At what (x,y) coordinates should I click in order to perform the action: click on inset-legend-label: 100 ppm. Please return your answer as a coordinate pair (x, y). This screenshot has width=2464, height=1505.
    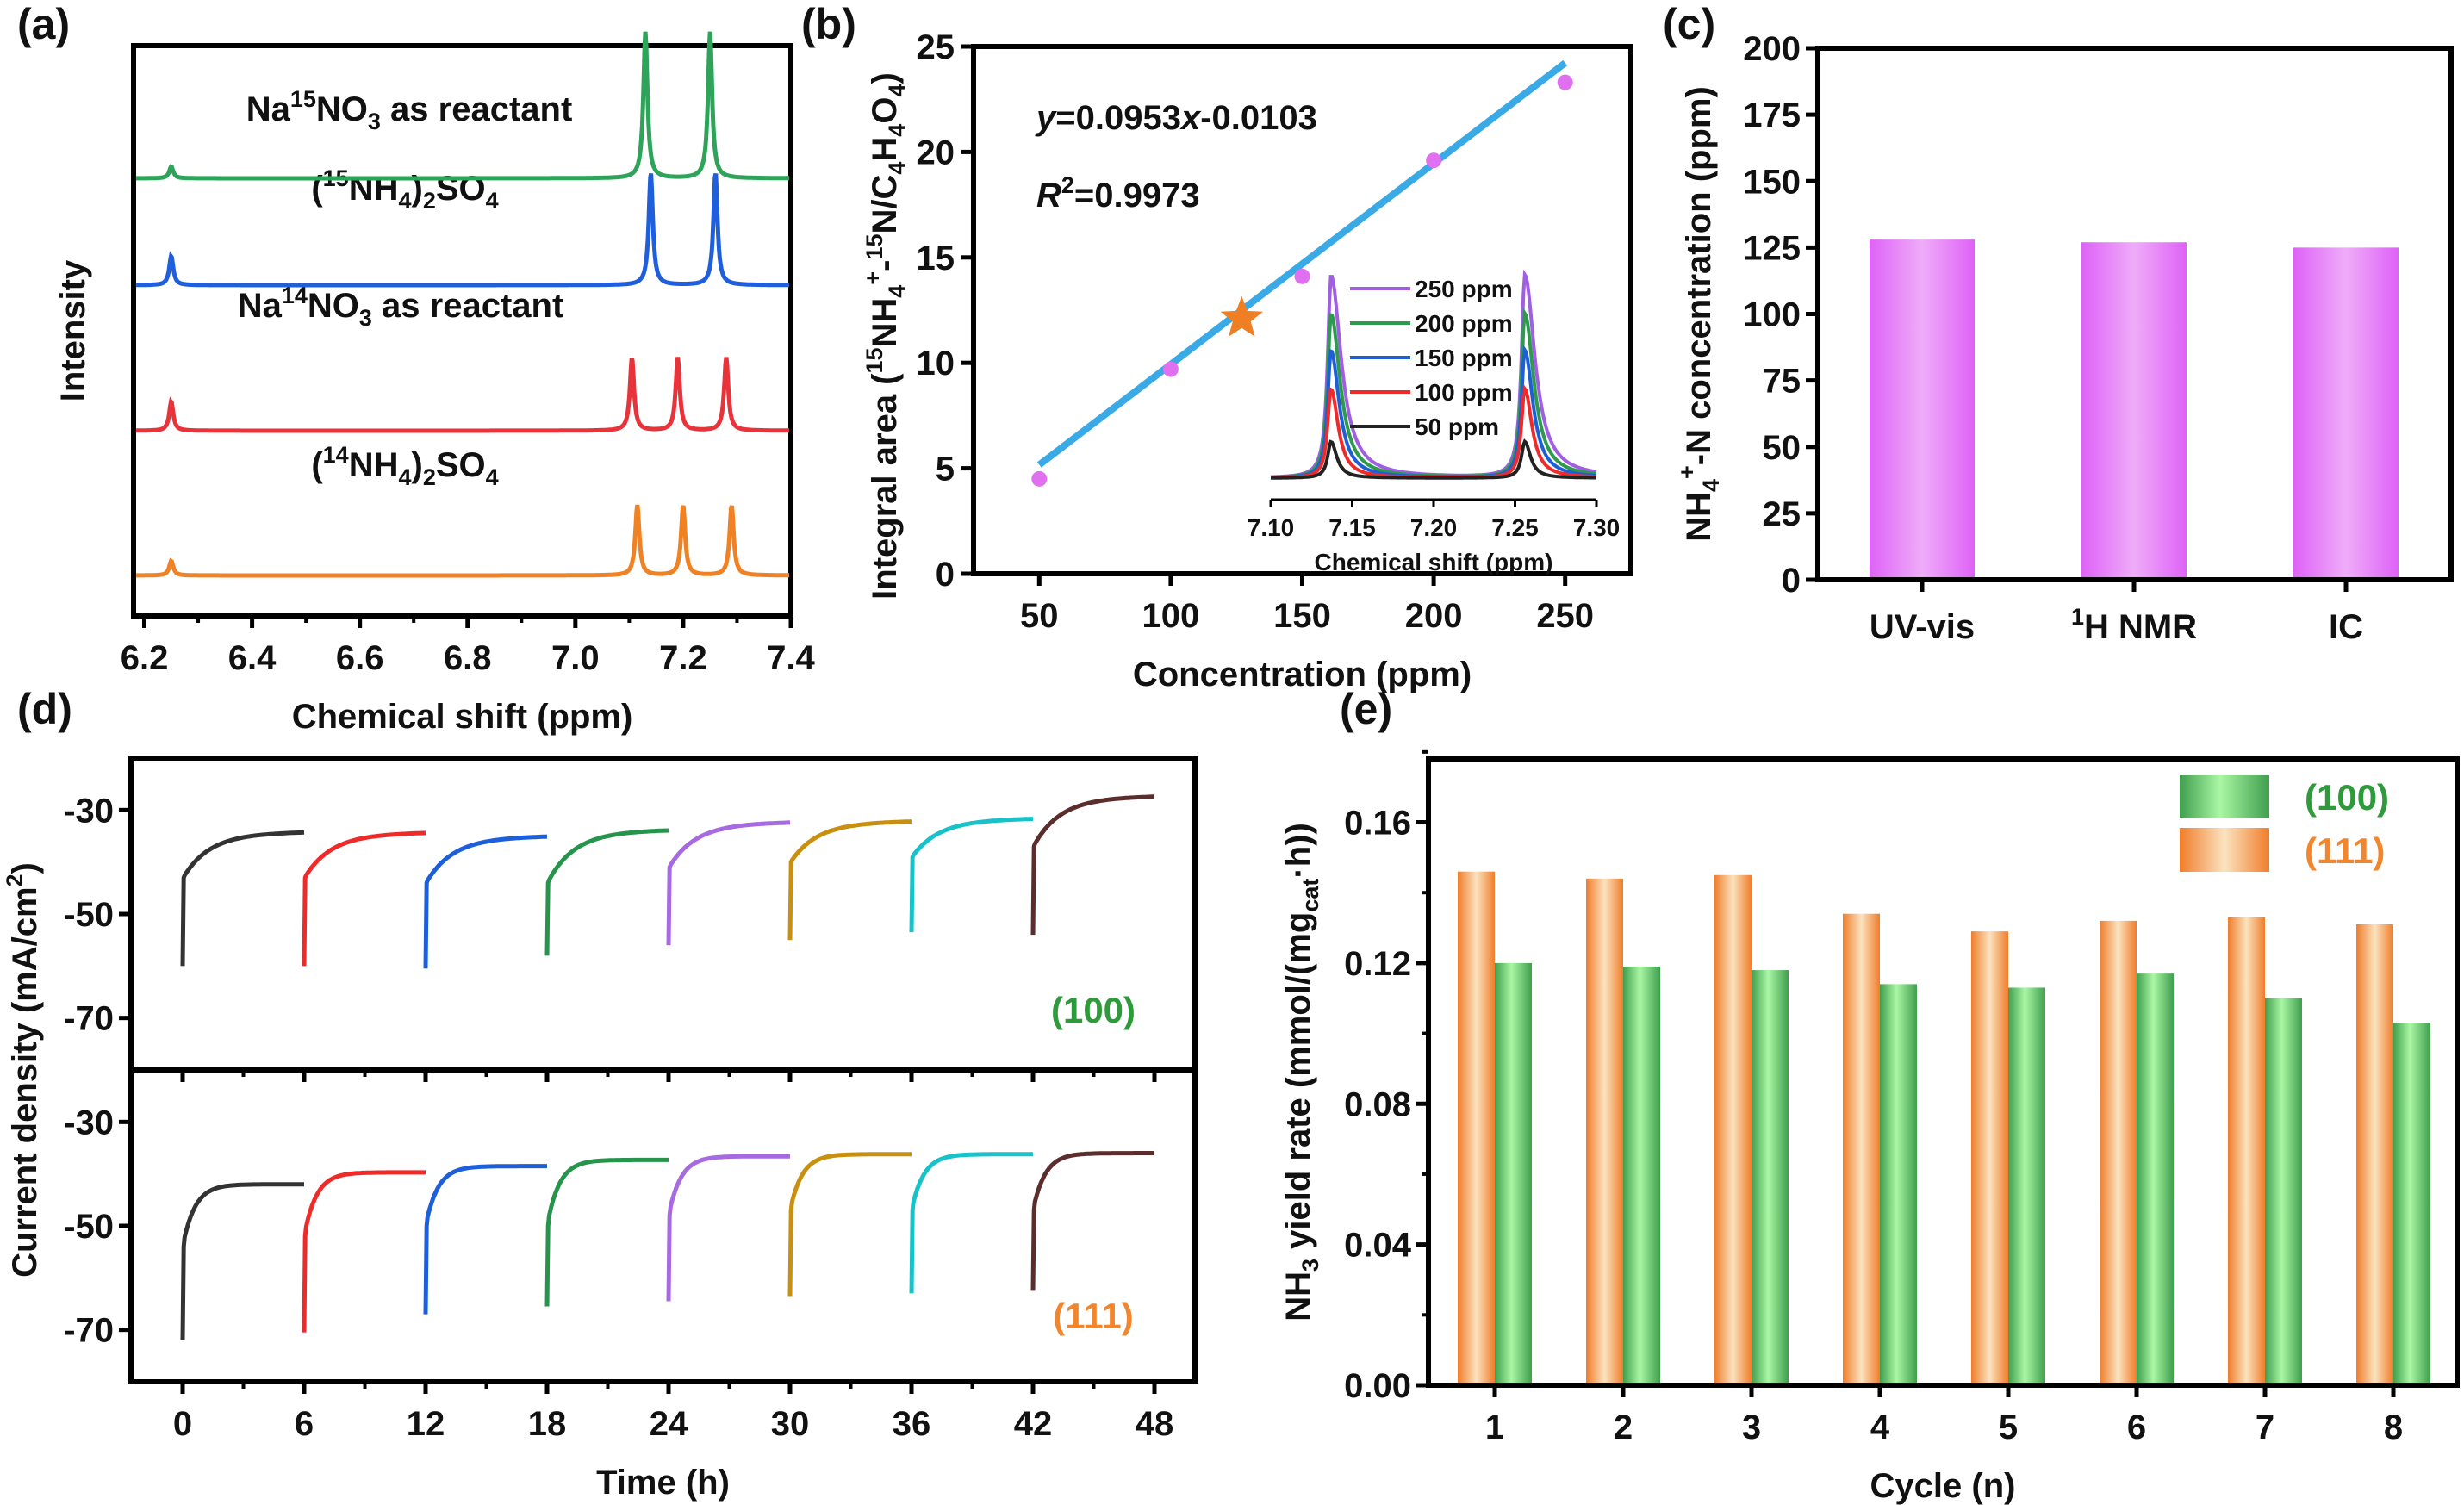
    Looking at the image, I should click on (1464, 392).